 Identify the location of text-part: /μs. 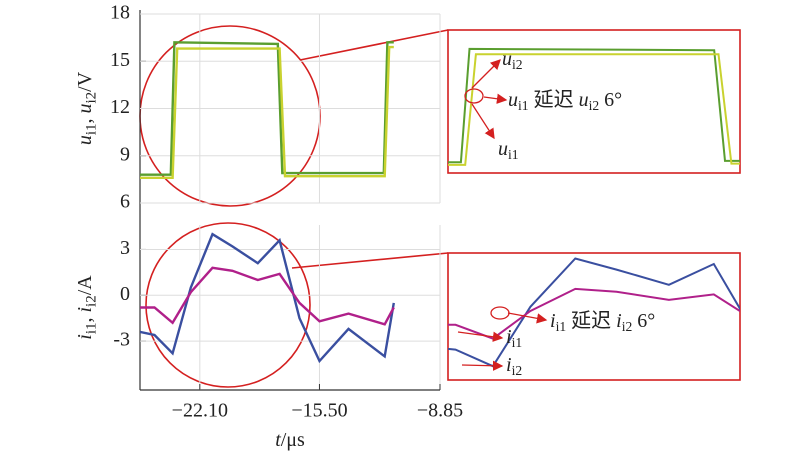
(293, 440).